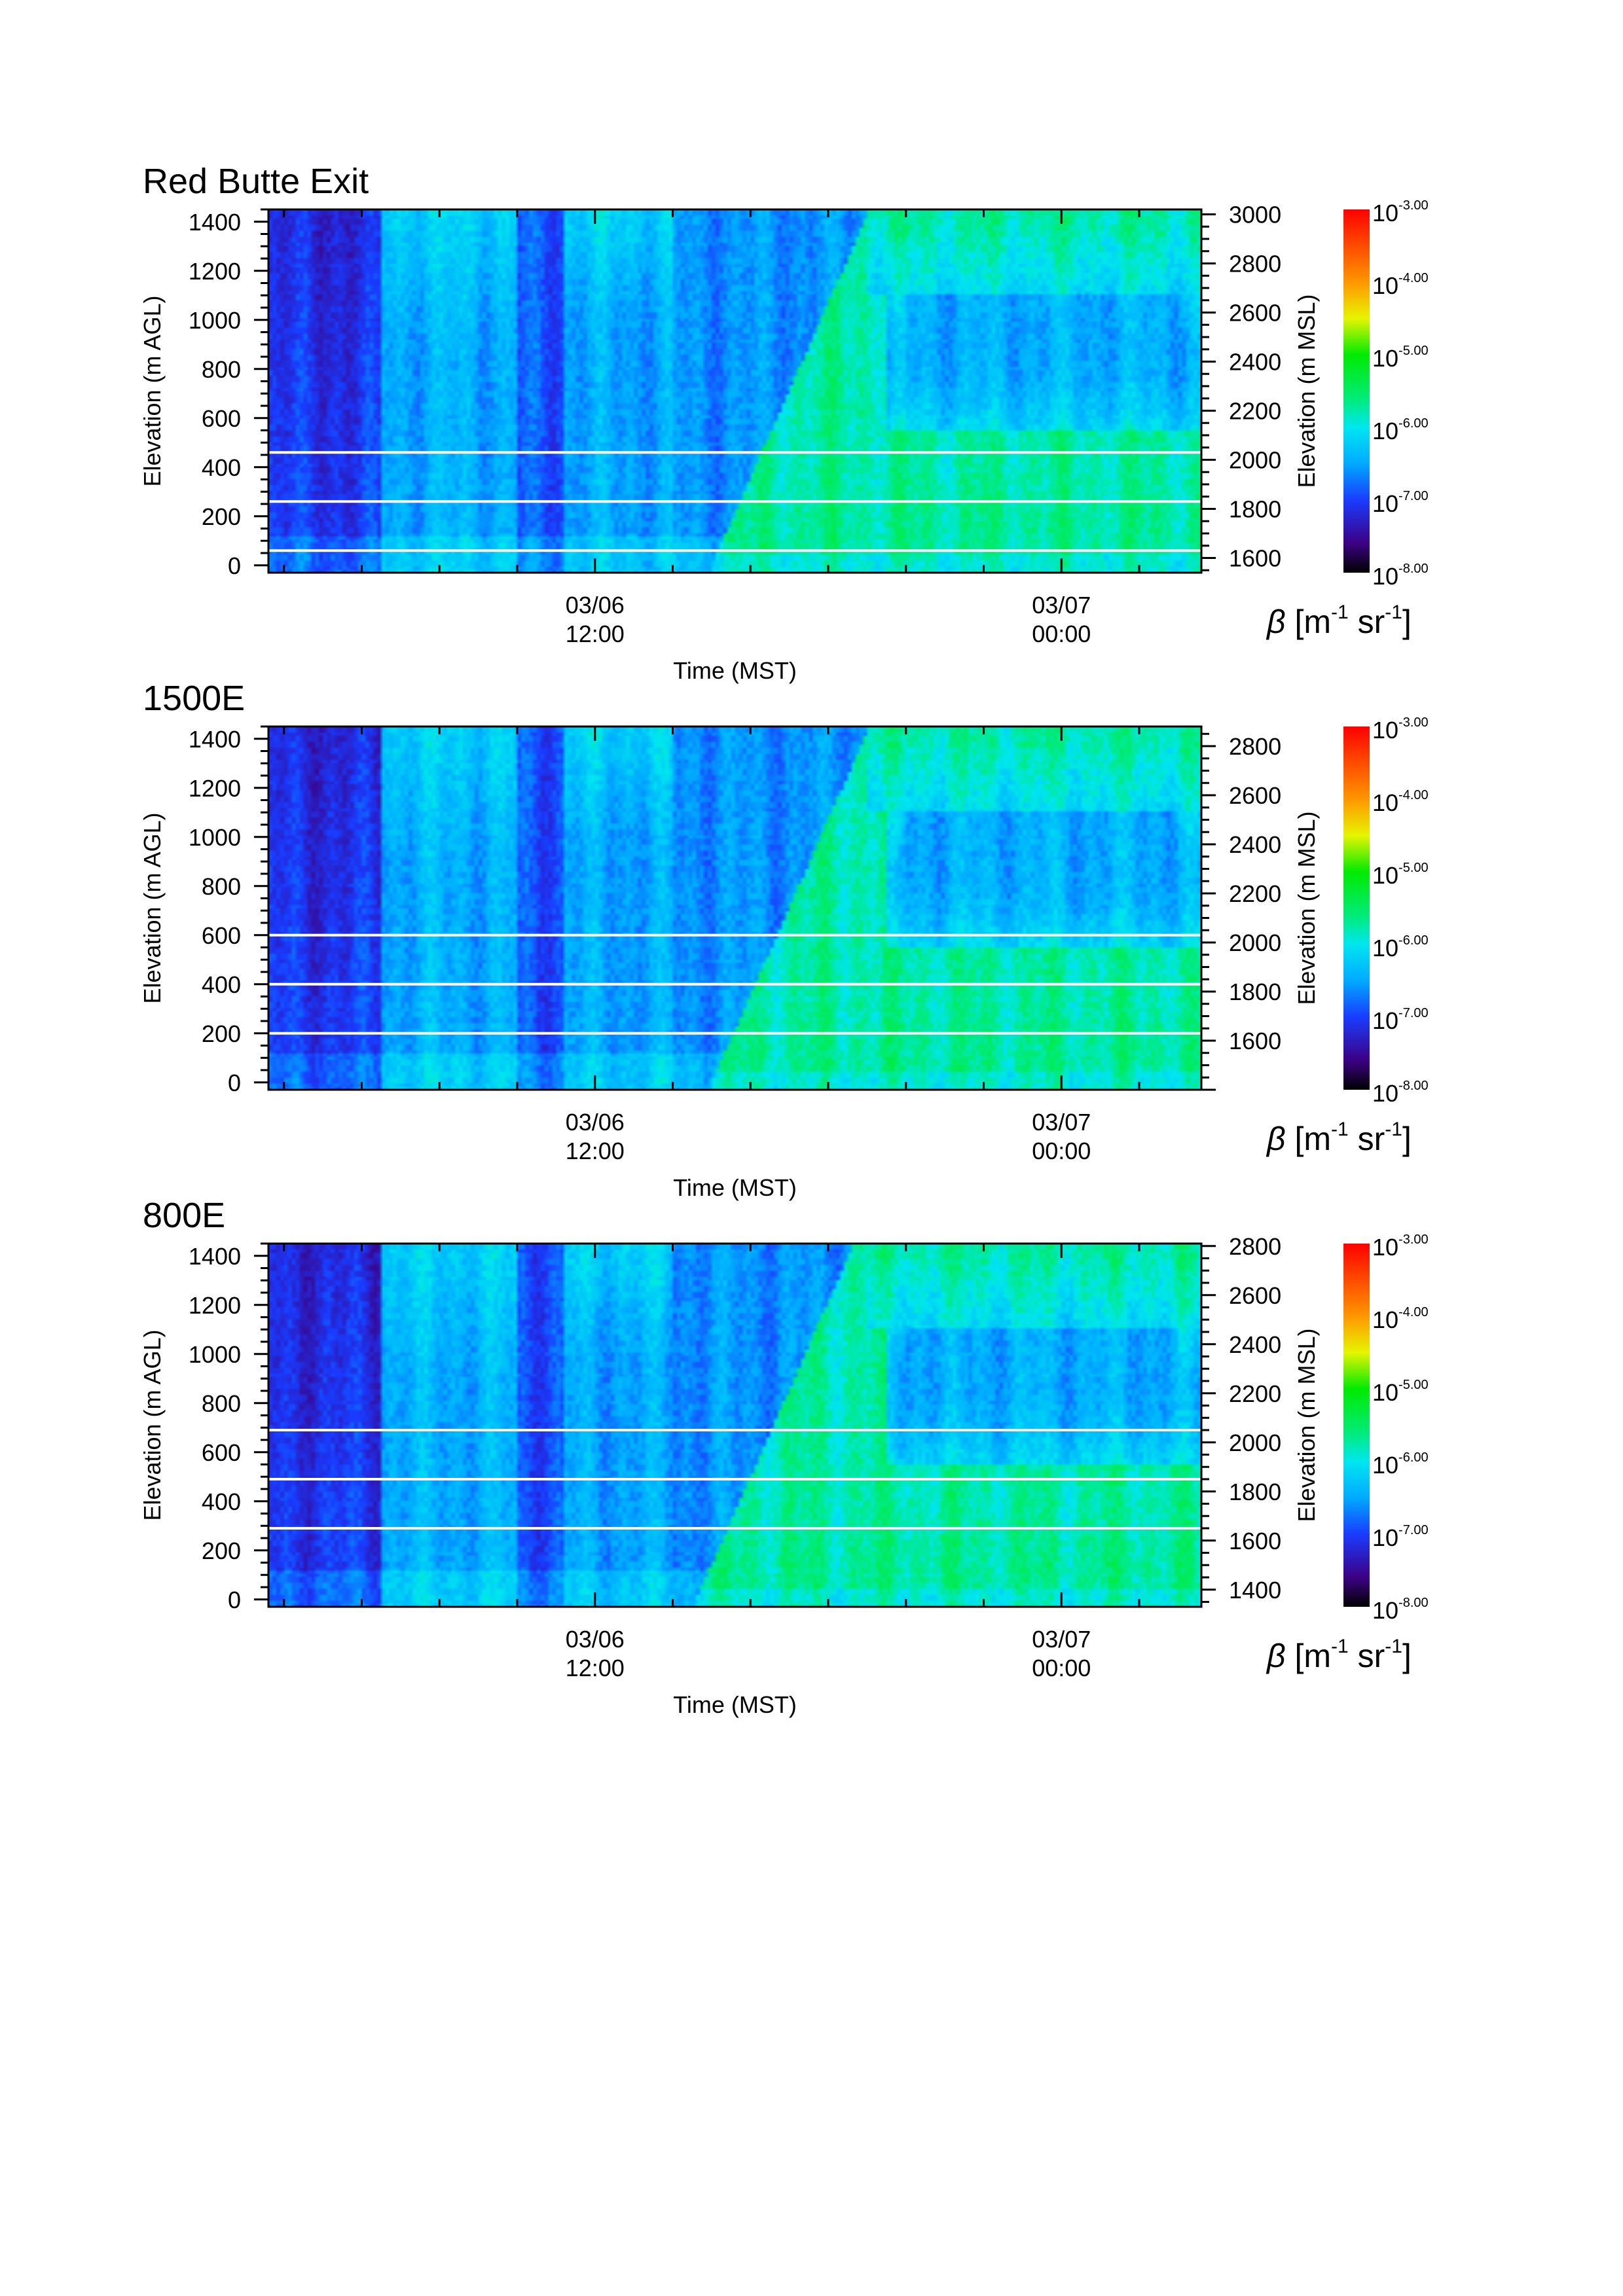 The image size is (1623, 2296). Describe the element at coordinates (256, 181) in the screenshot. I see `panel-title: Red Butte Exit` at that location.